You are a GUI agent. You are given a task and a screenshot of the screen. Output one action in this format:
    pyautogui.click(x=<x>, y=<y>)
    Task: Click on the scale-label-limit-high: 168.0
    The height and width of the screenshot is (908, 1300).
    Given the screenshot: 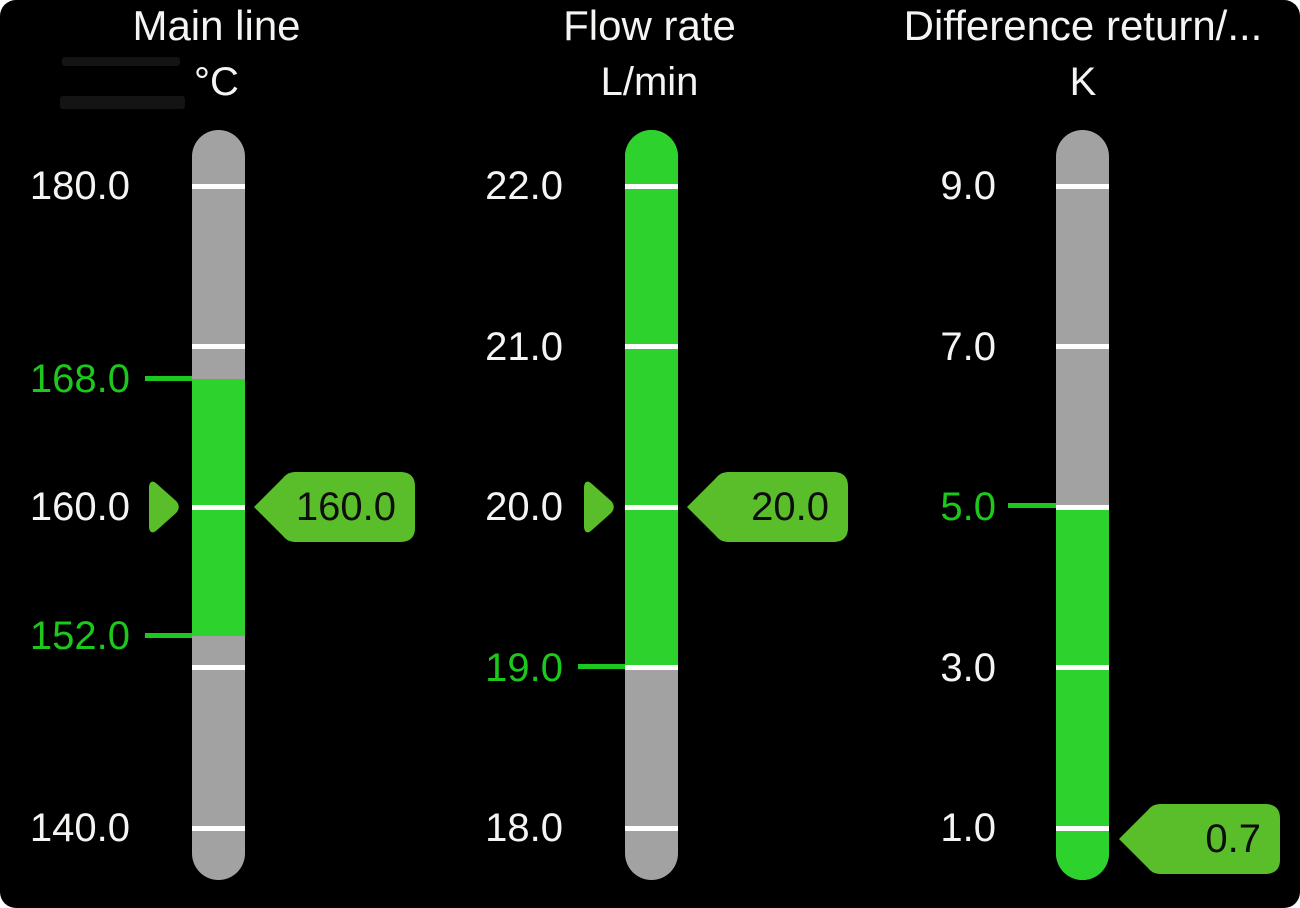 What is the action you would take?
    pyautogui.click(x=79, y=379)
    